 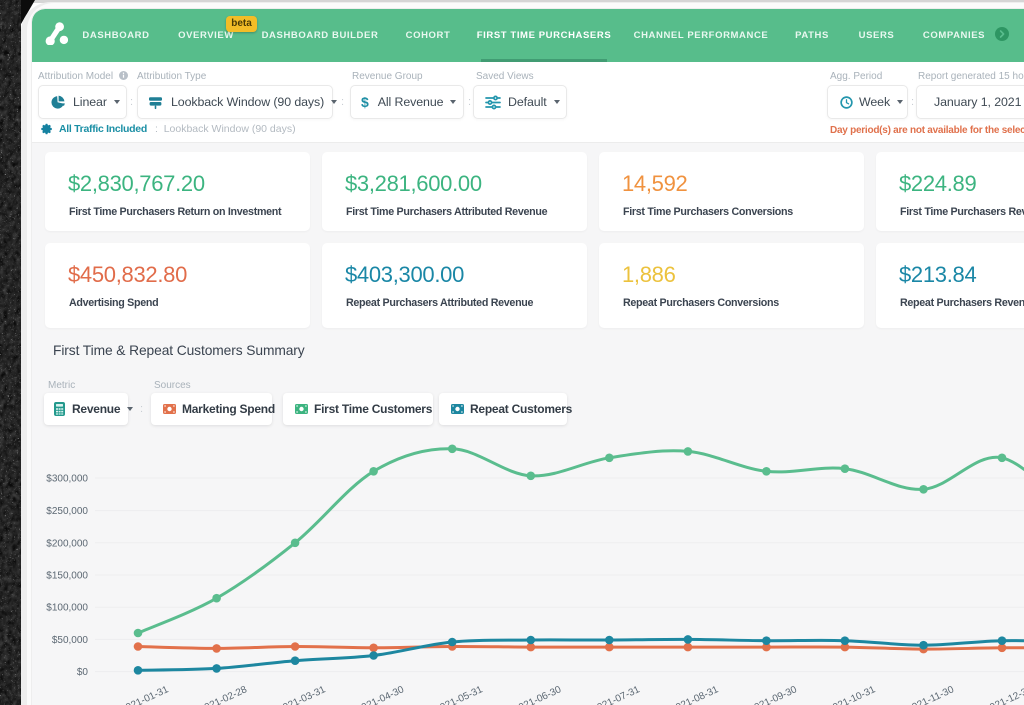 What do you see at coordinates (223, 694) in the screenshot?
I see `svg-text: 2021-02-28` at bounding box center [223, 694].